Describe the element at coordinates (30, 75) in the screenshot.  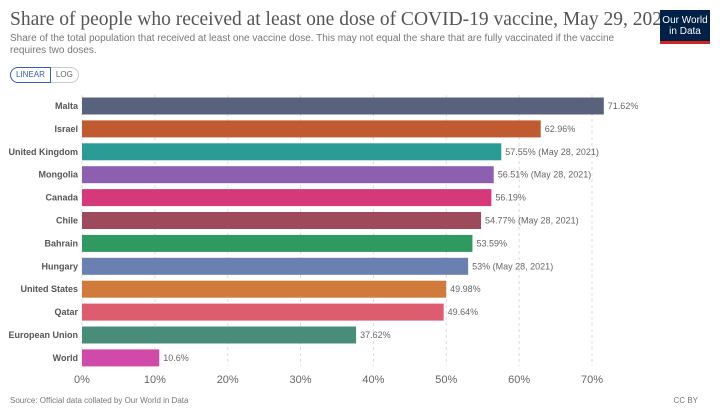
I see `linear-scale-button: LINEAR` at that location.